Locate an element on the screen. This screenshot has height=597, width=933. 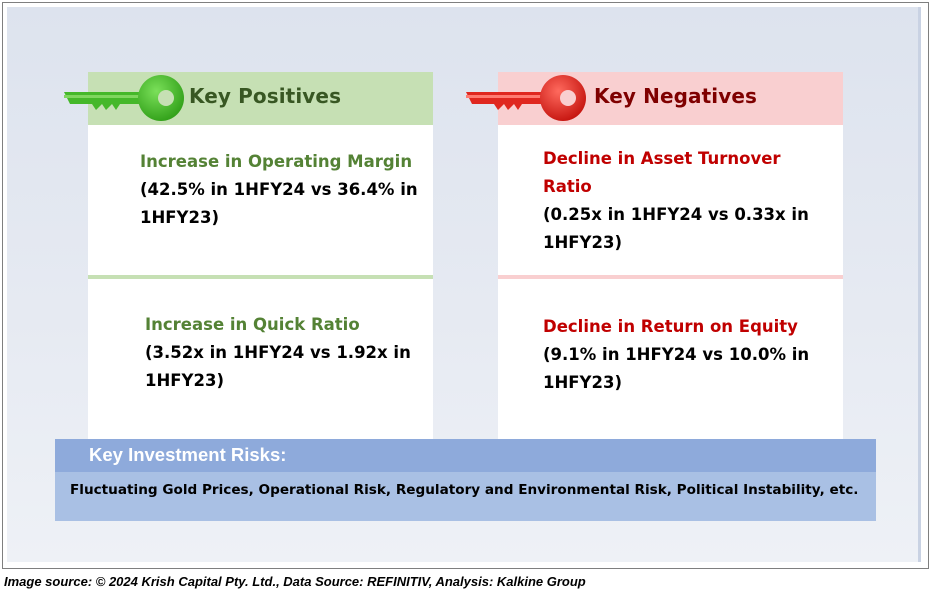
key-positives-header: Key Positives is located at coordinates (260, 98).